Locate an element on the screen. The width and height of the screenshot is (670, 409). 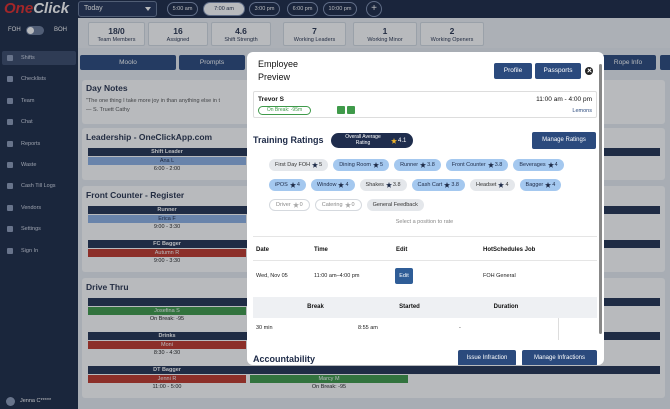
menu-item: Cash Till Logs is located at coordinates (39, 186).